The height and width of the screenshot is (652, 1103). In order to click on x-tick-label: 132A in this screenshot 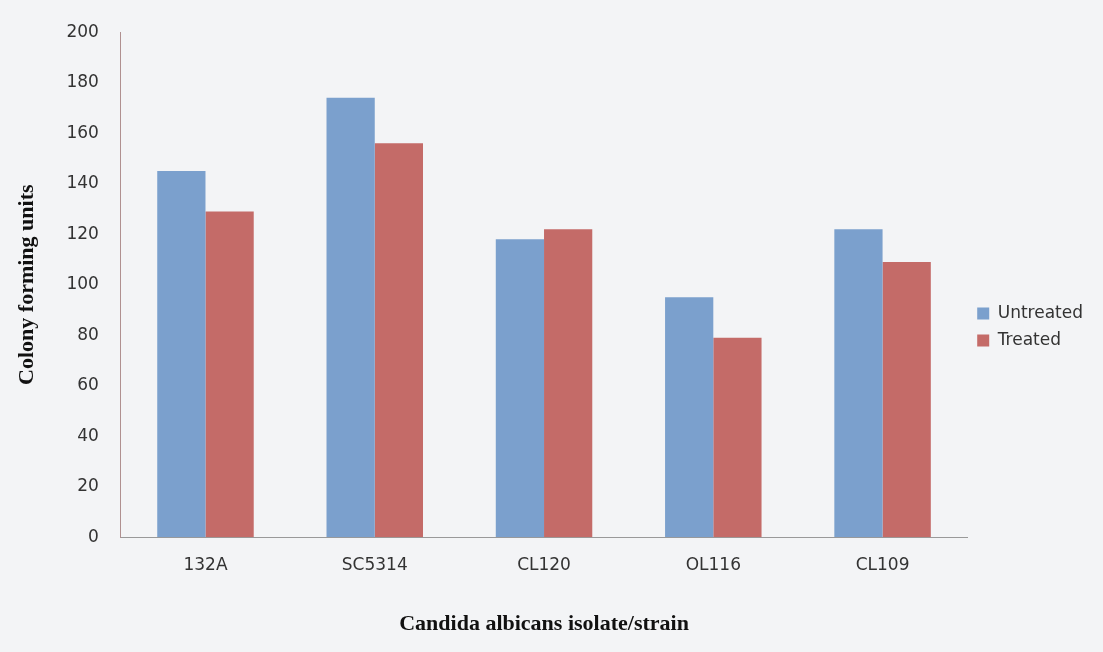, I will do `click(205, 563)`.